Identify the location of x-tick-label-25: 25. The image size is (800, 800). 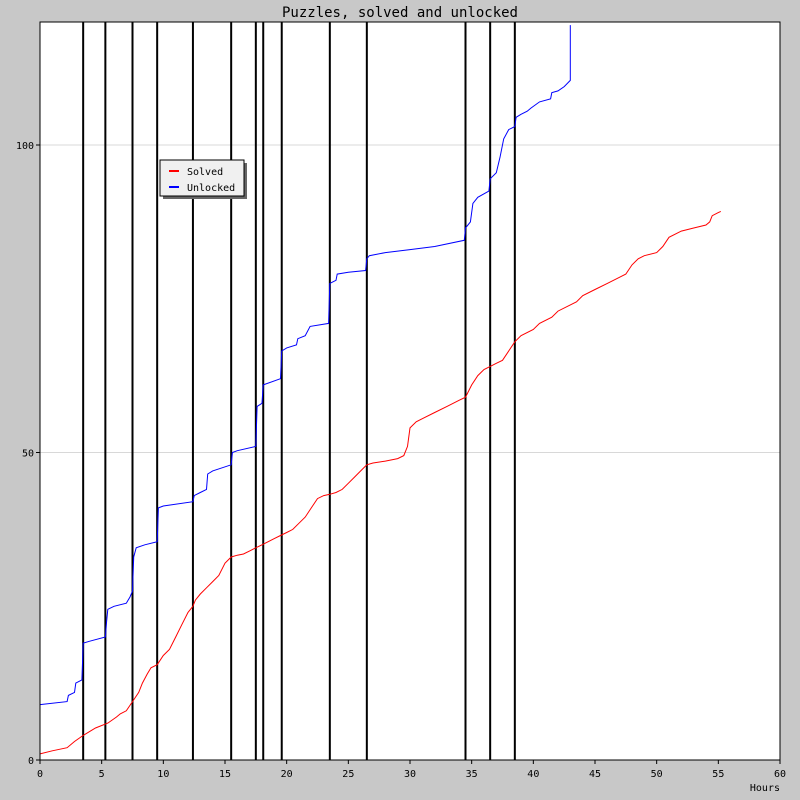
(348, 774).